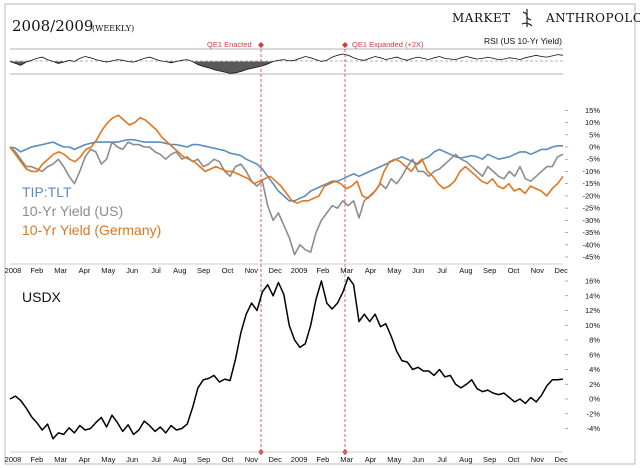 The height and width of the screenshot is (468, 640). I want to click on brand-logo-icon, so click(527, 18).